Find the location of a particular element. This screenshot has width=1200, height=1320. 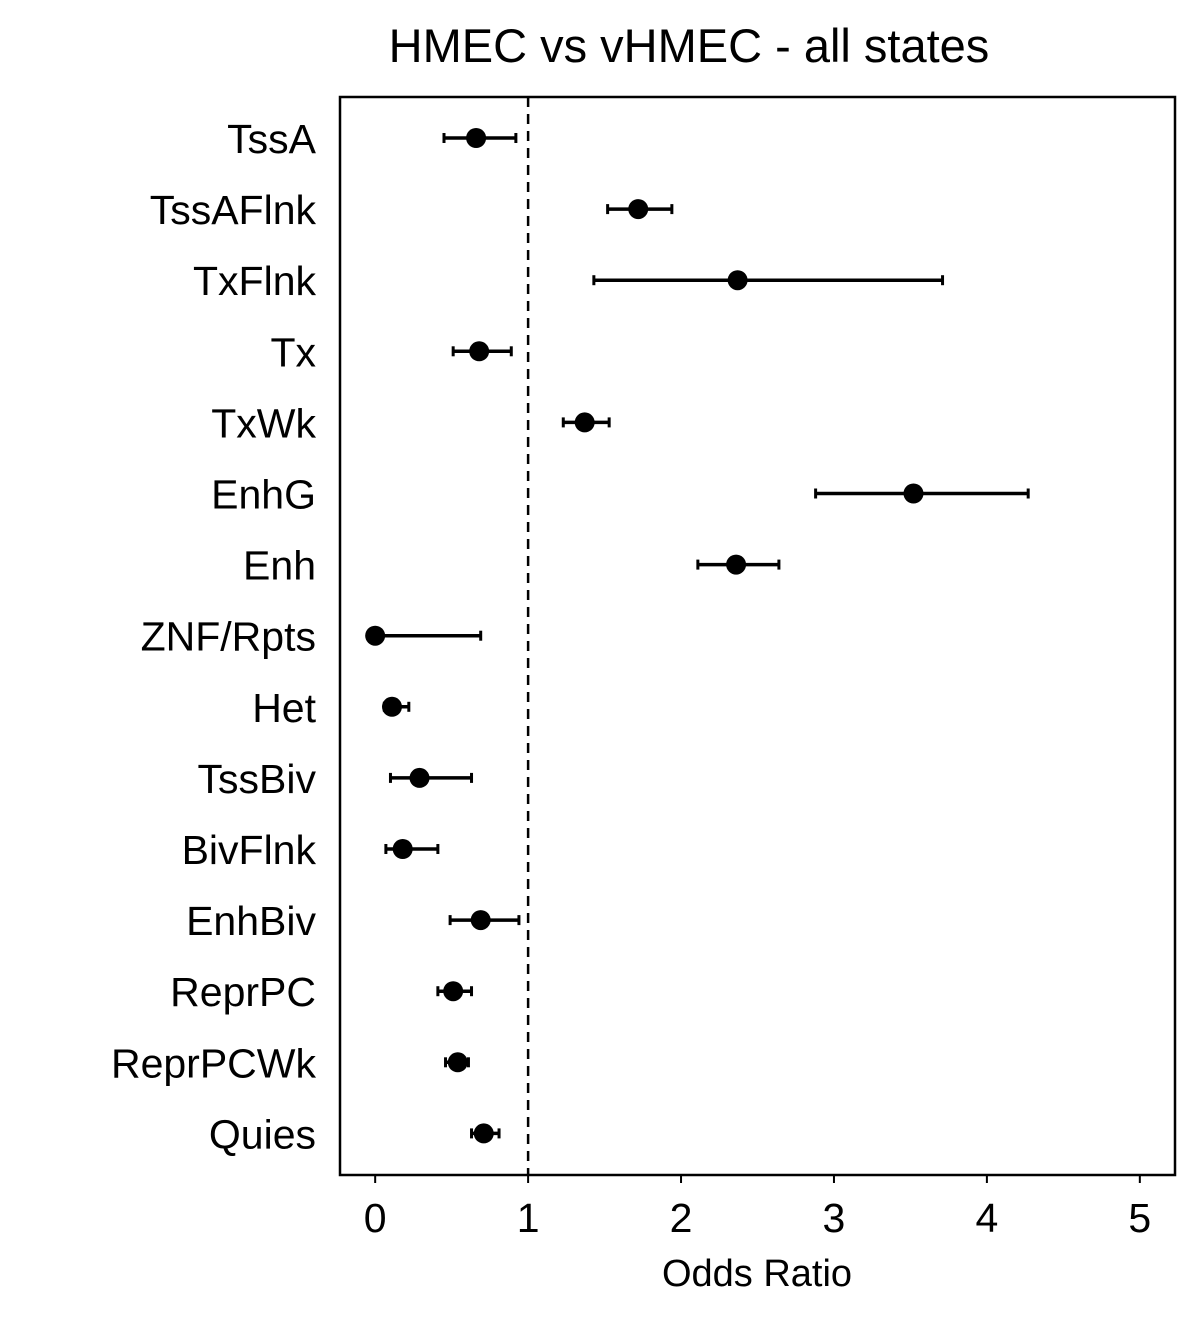

category-label: BivFlnk is located at coordinates (249, 850).